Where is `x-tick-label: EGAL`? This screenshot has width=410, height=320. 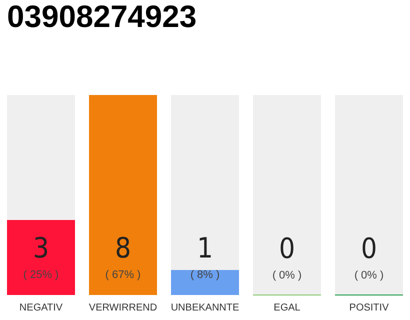
x-tick-label: EGAL is located at coordinates (287, 308).